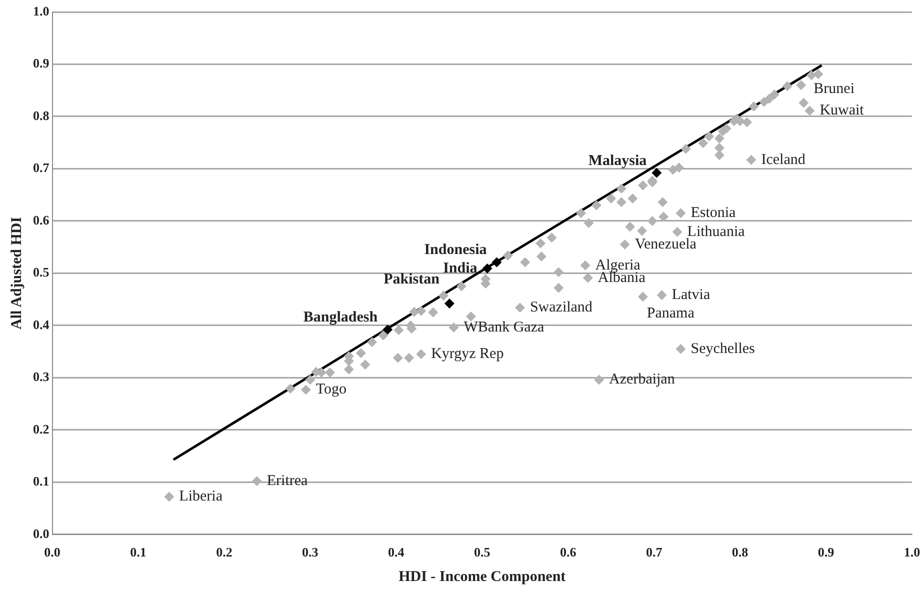 The height and width of the screenshot is (592, 924). Describe the element at coordinates (561, 308) in the screenshot. I see `annotation: Swaziland` at that location.